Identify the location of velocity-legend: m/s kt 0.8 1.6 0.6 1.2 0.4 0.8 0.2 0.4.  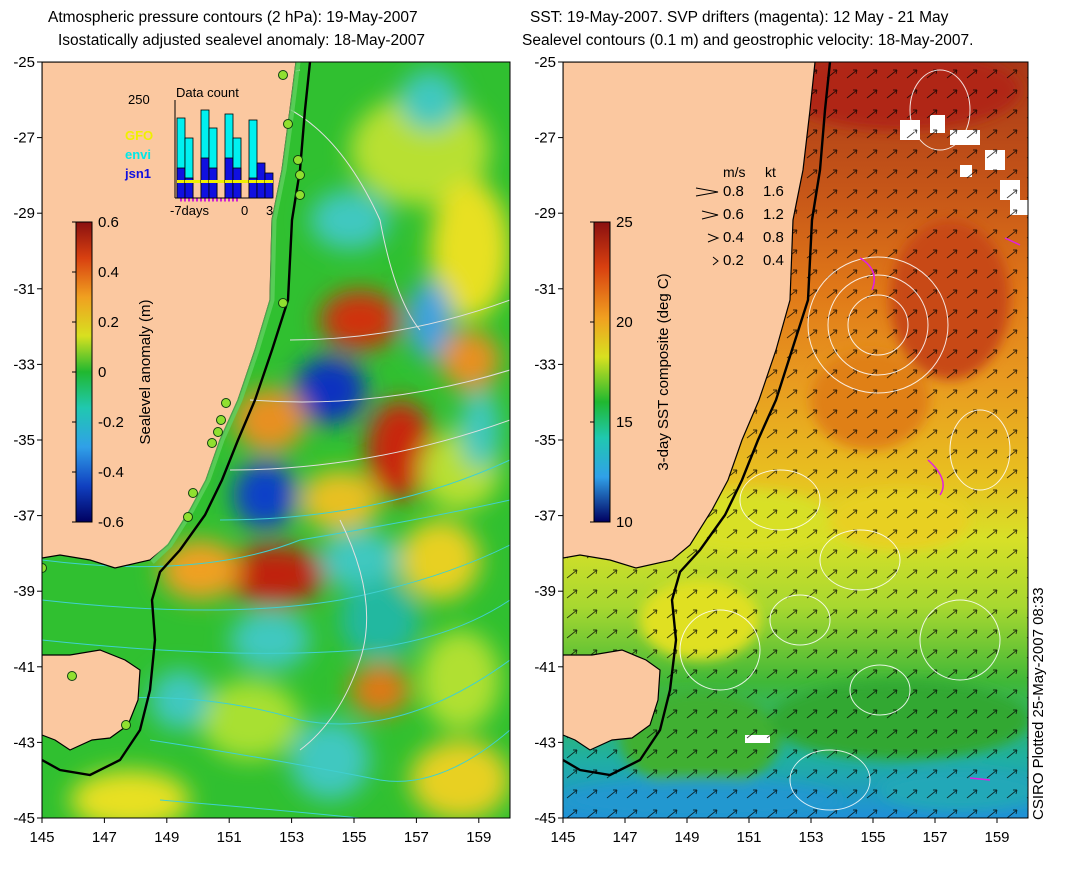
(739, 216).